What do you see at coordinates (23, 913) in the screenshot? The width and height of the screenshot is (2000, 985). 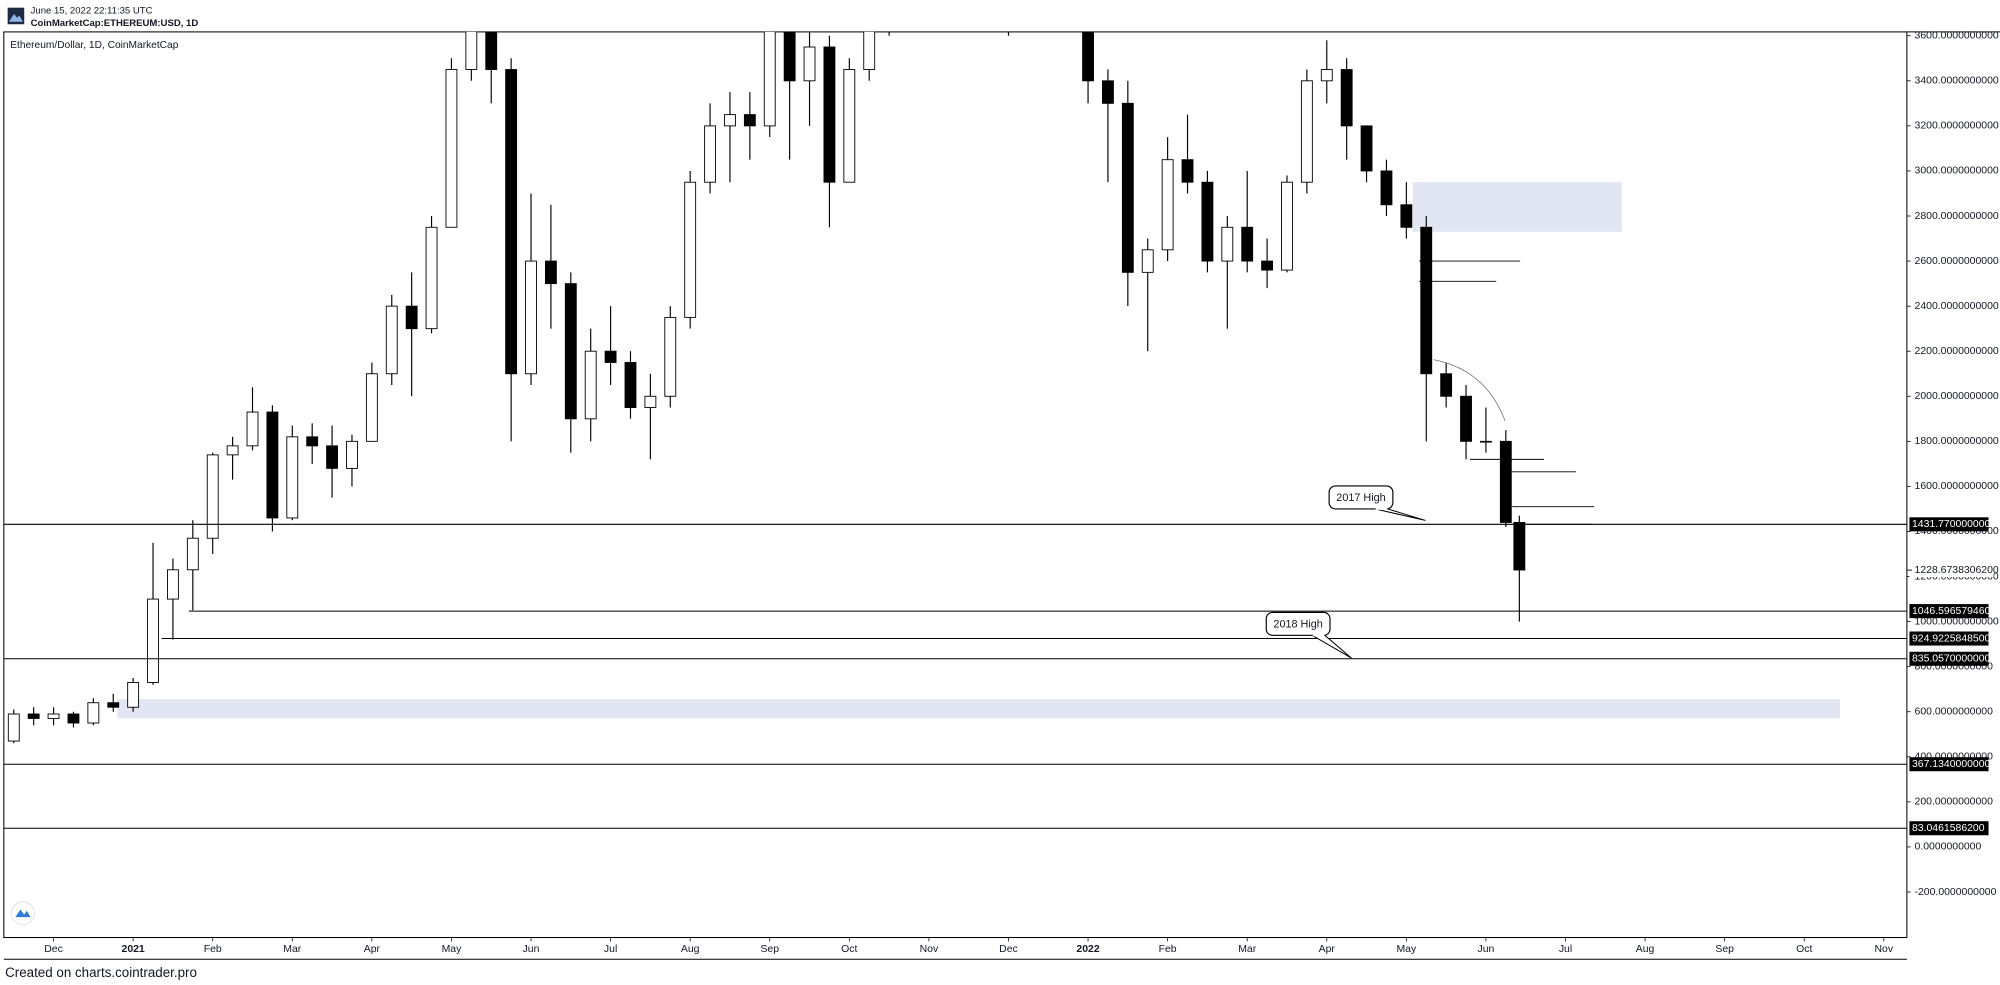 I see `app-logo` at bounding box center [23, 913].